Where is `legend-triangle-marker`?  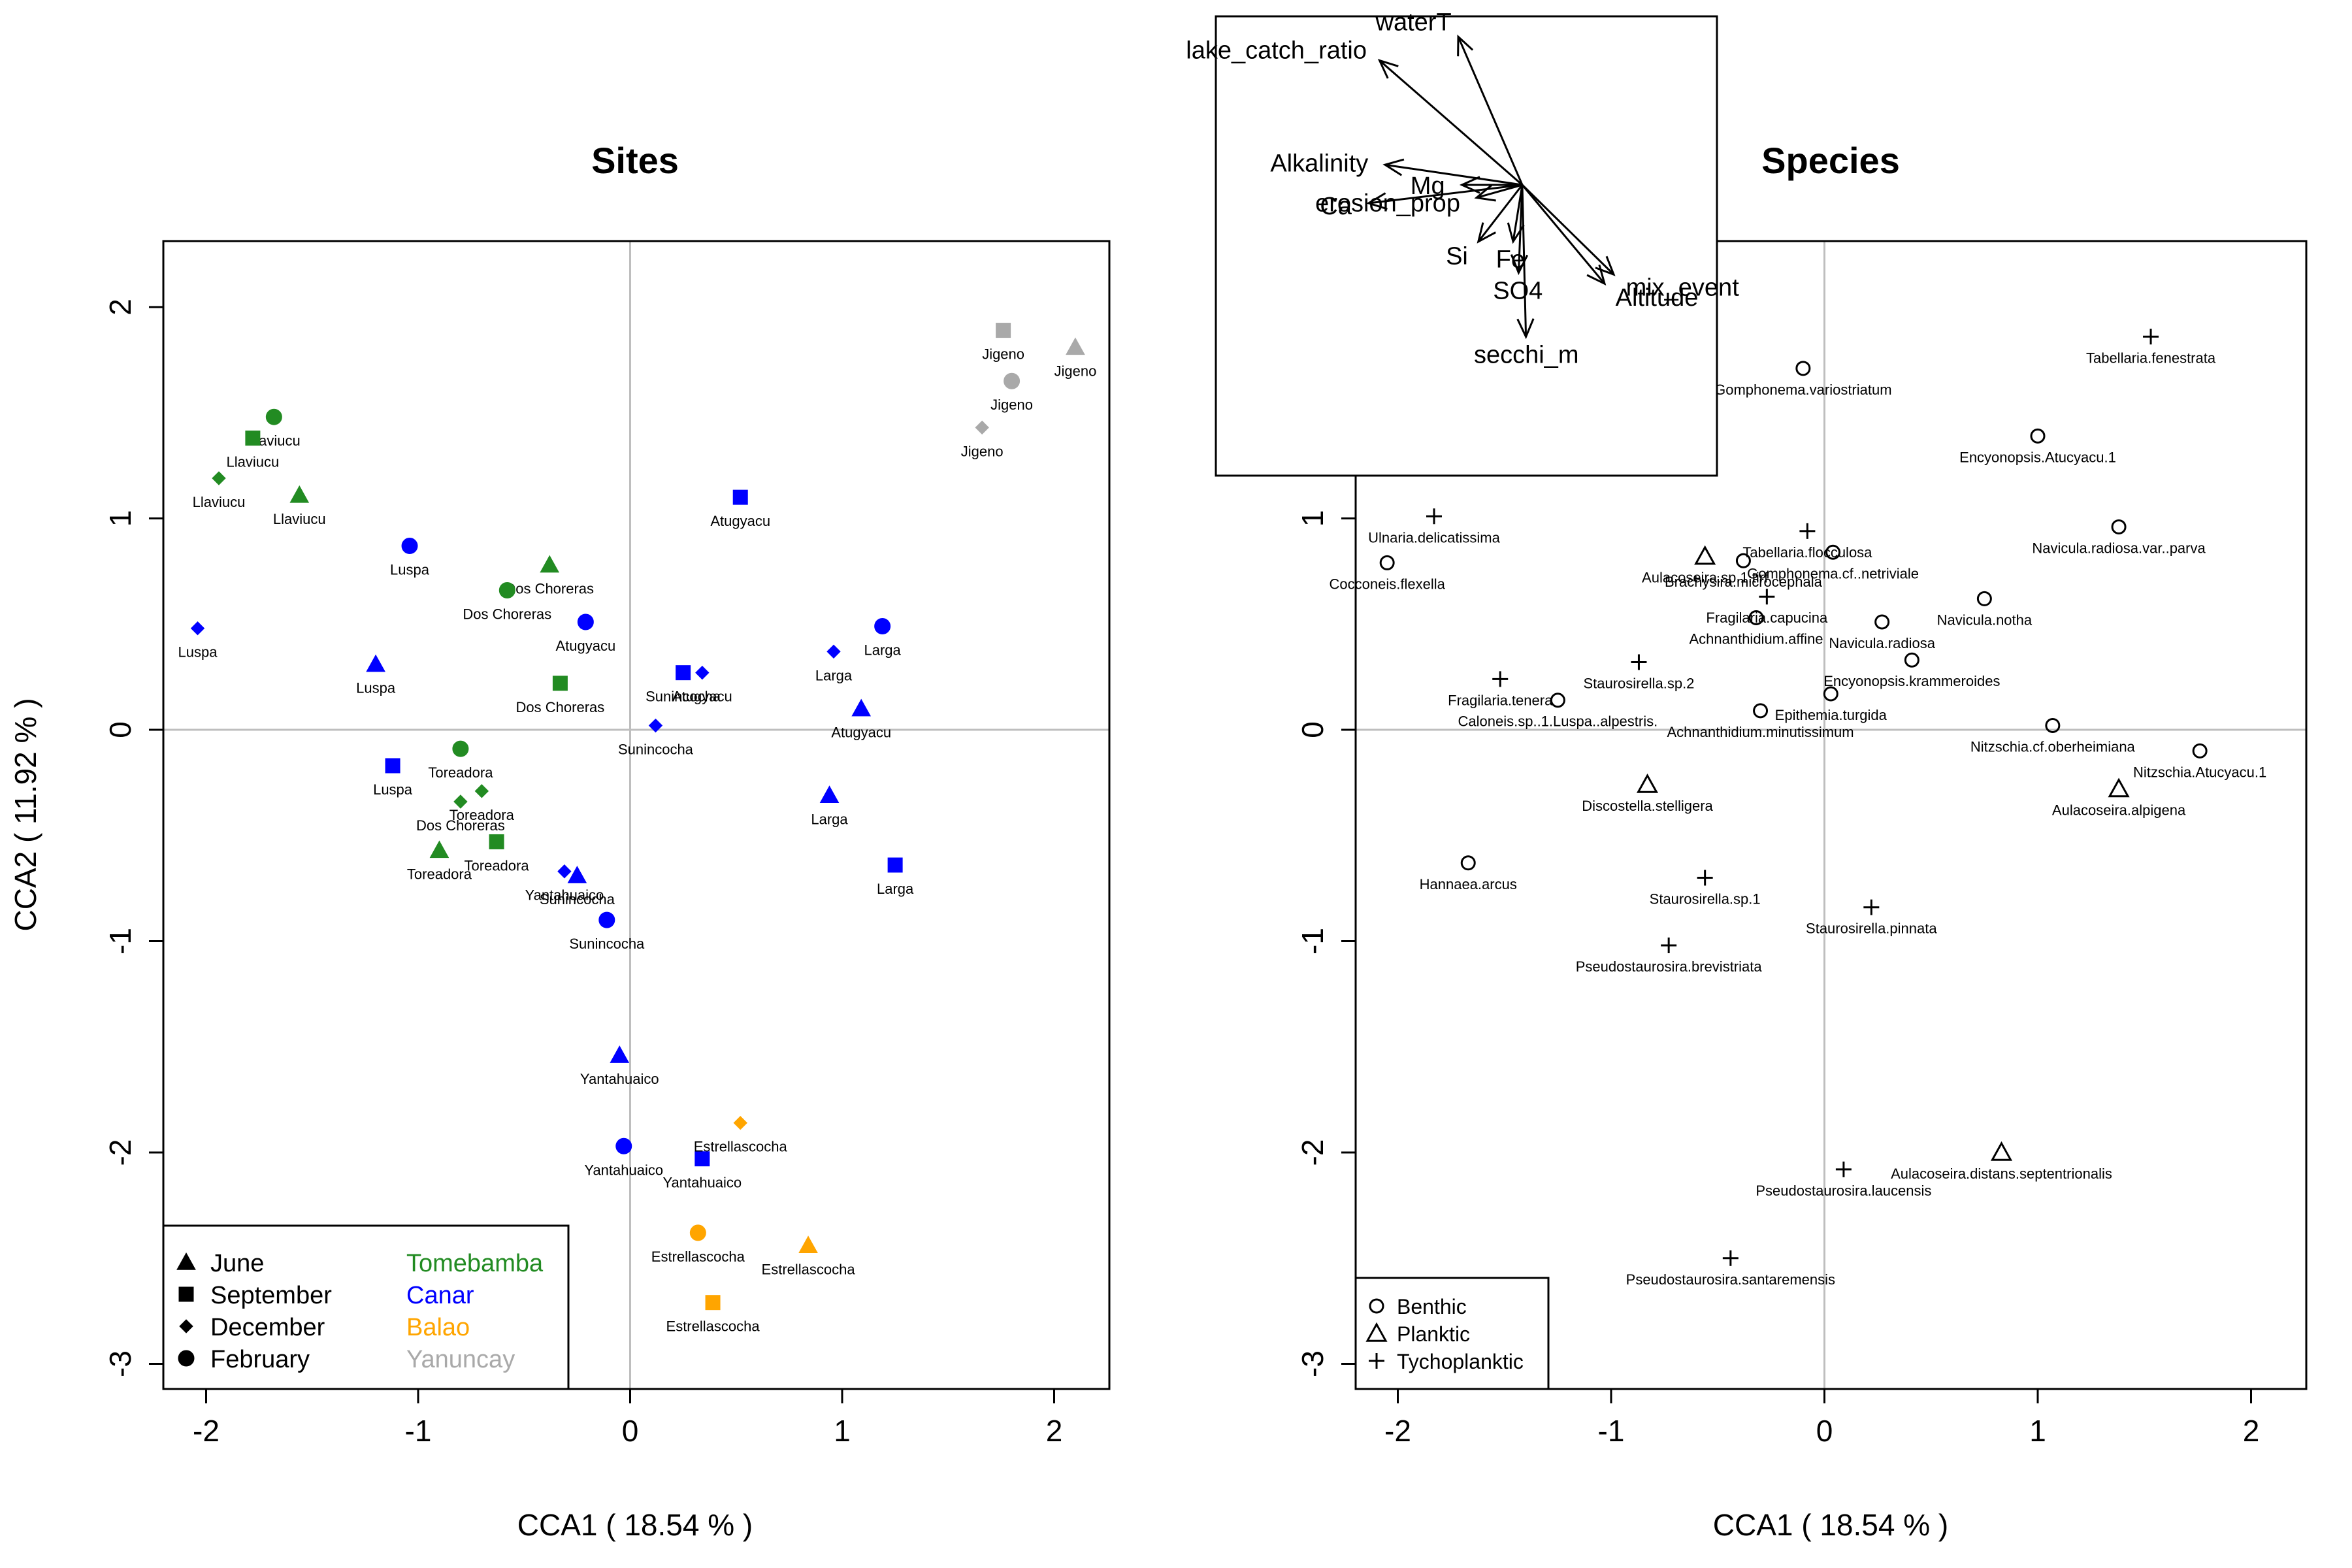
legend-triangle-marker is located at coordinates (1376, 1332).